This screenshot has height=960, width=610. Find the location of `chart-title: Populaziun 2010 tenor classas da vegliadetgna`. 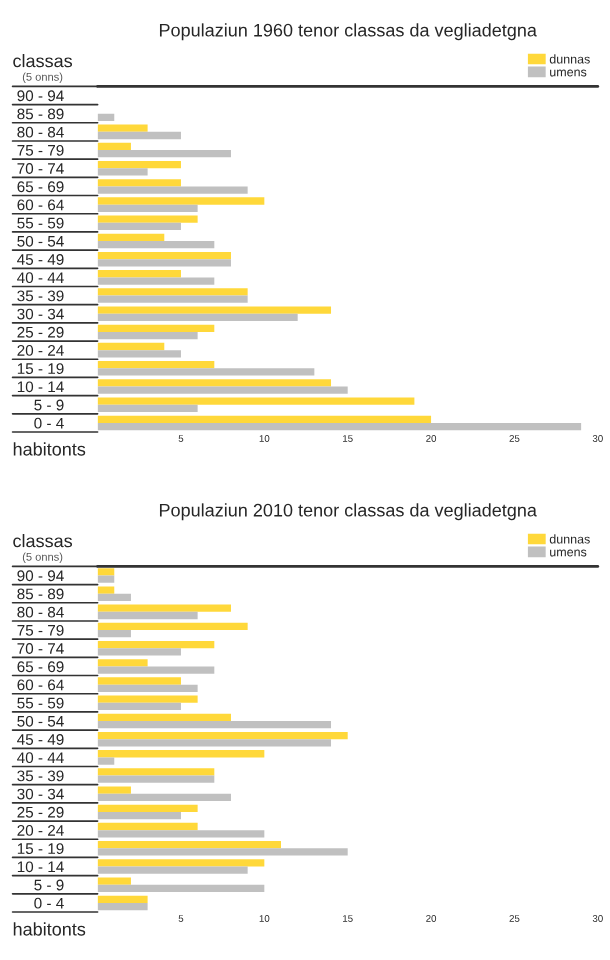

chart-title: Populaziun 2010 tenor classas da vegliadetgna is located at coordinates (348, 512).